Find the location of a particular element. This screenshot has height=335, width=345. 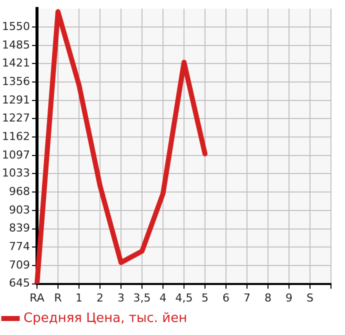

x-tick-label: RA is located at coordinates (37, 297).